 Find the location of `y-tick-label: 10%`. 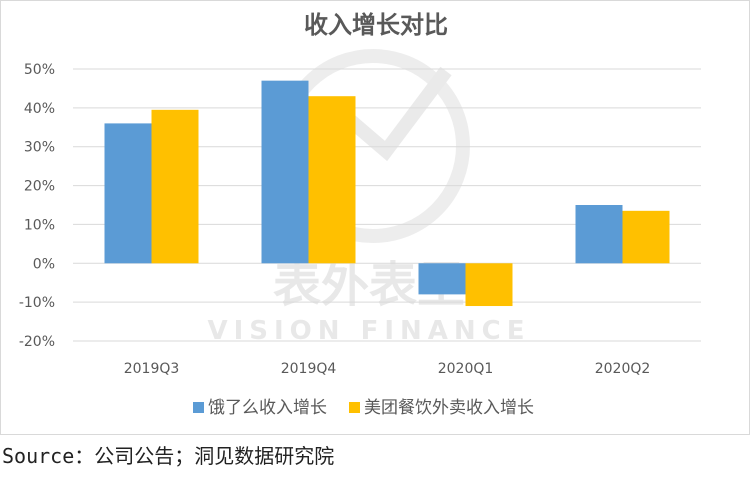

y-tick-label: 10% is located at coordinates (39, 225).